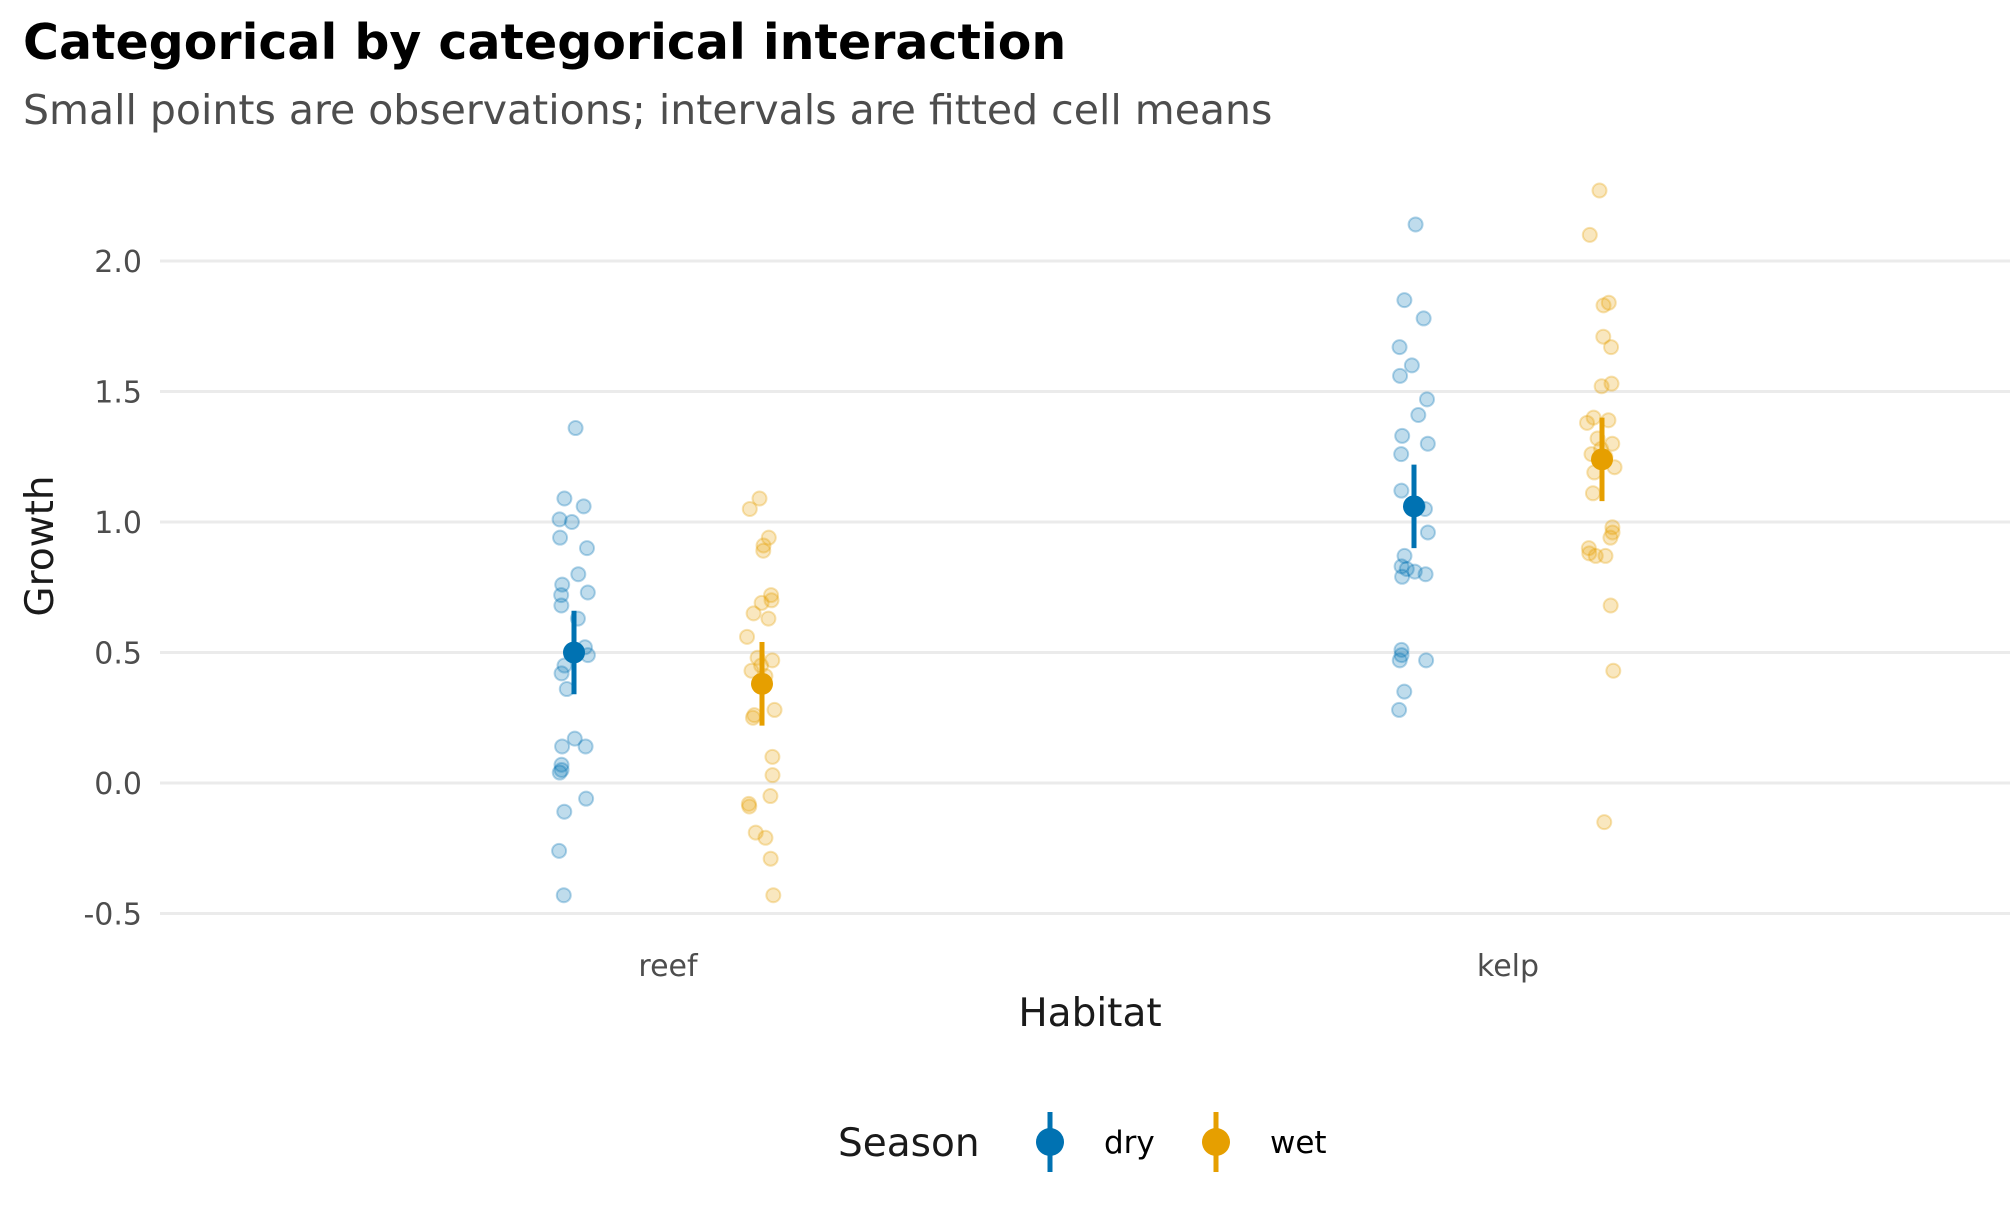 This screenshot has height=1209, width=2016. What do you see at coordinates (118, 523) in the screenshot?
I see `y-tick-label: 1.0` at bounding box center [118, 523].